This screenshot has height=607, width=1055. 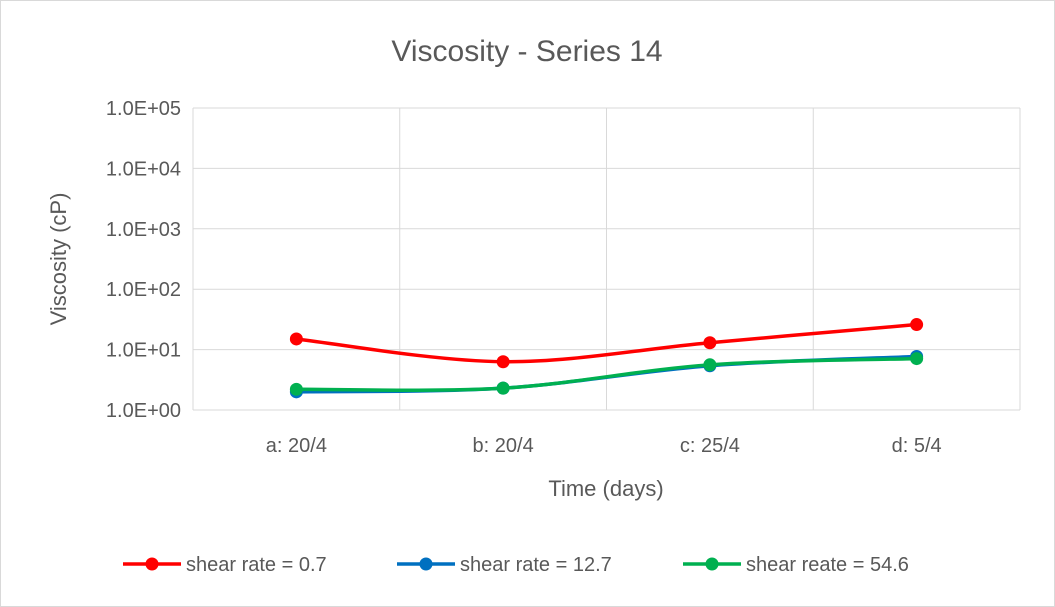 I want to click on y-axis-title: Viscosity (cP), so click(x=58, y=259).